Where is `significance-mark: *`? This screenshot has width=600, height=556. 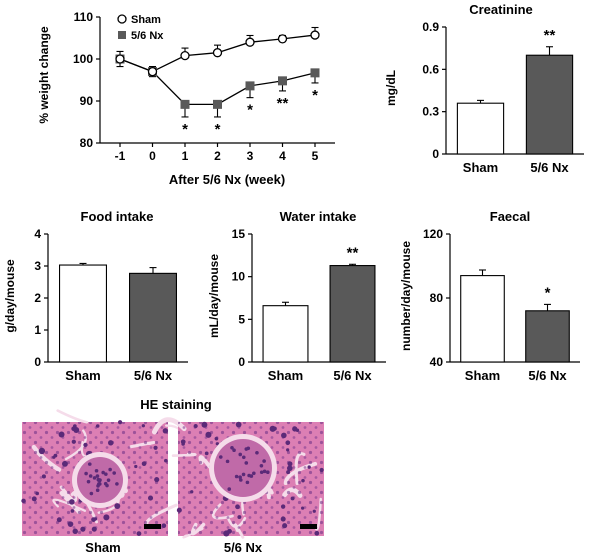
significance-mark: * is located at coordinates (250, 110).